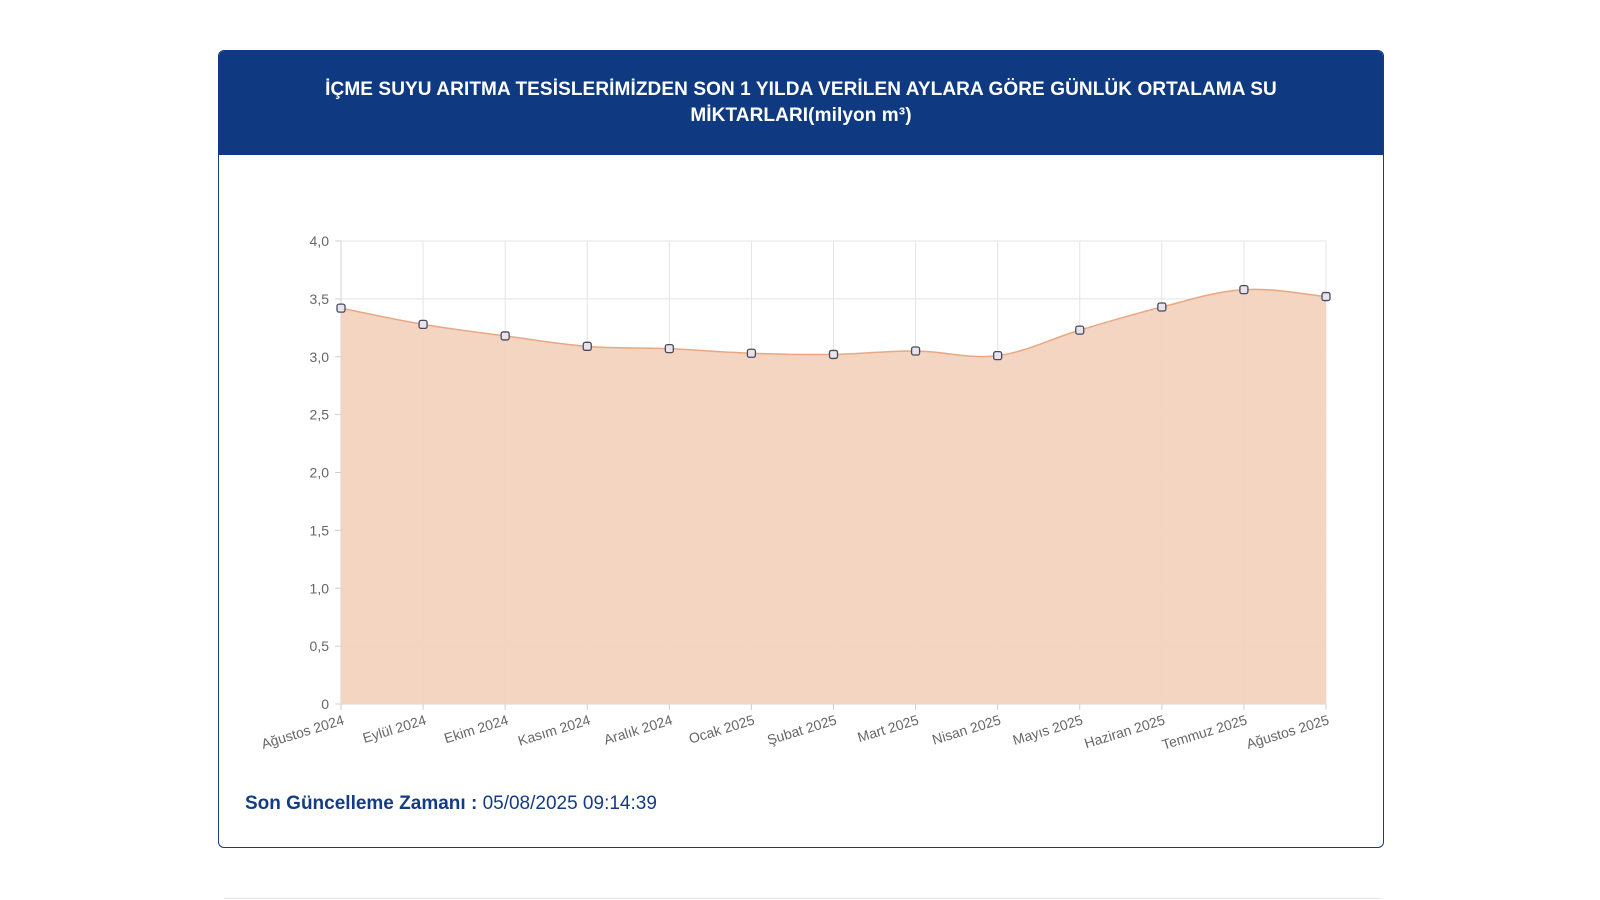  Describe the element at coordinates (554, 730) in the screenshot. I see `x-tick-label: Kasım 2024` at that location.